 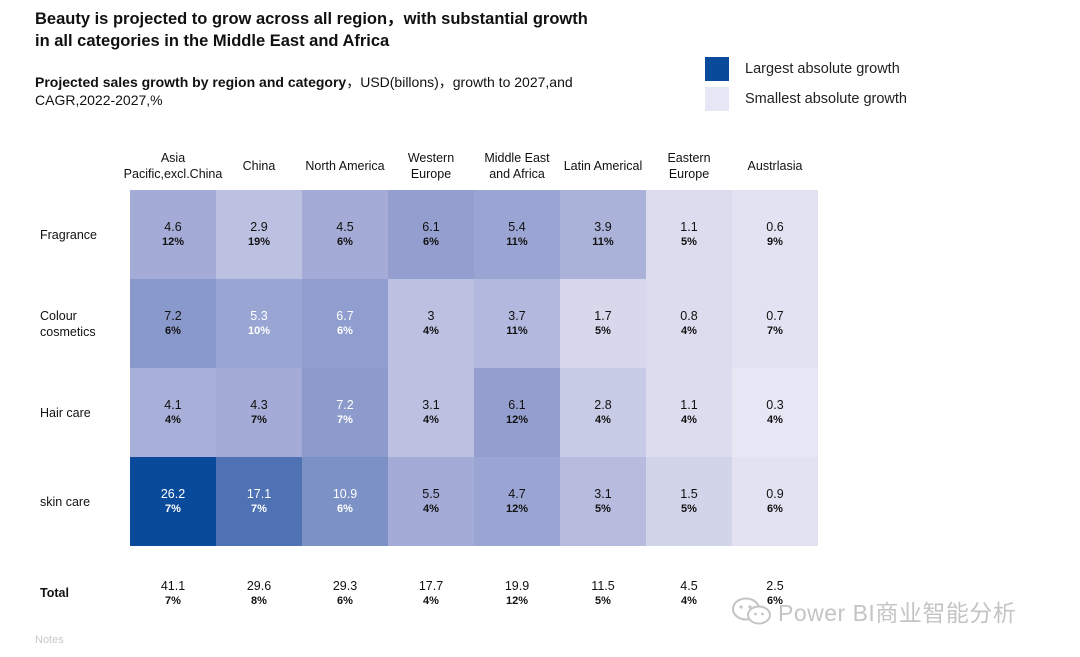 What do you see at coordinates (345, 501) in the screenshot?
I see `heatmap-cell: 10.9 6%` at bounding box center [345, 501].